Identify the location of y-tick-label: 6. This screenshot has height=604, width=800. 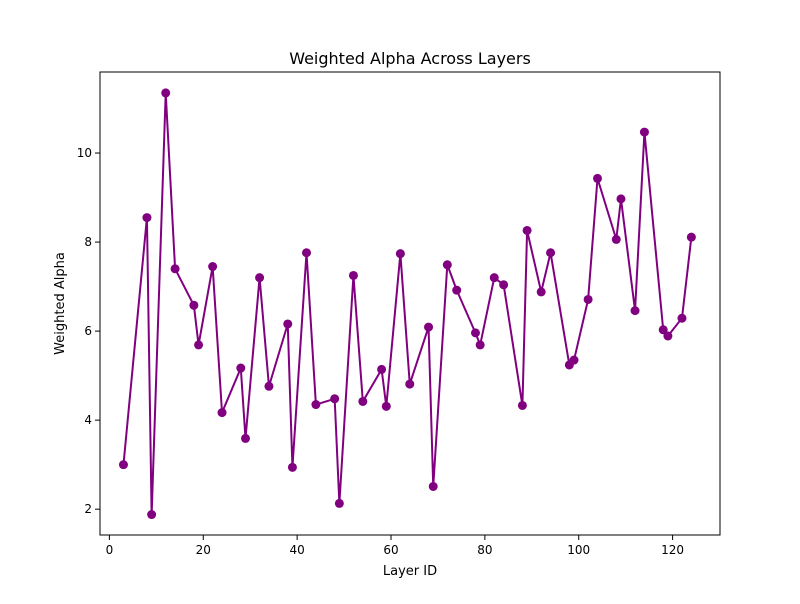
(88, 331).